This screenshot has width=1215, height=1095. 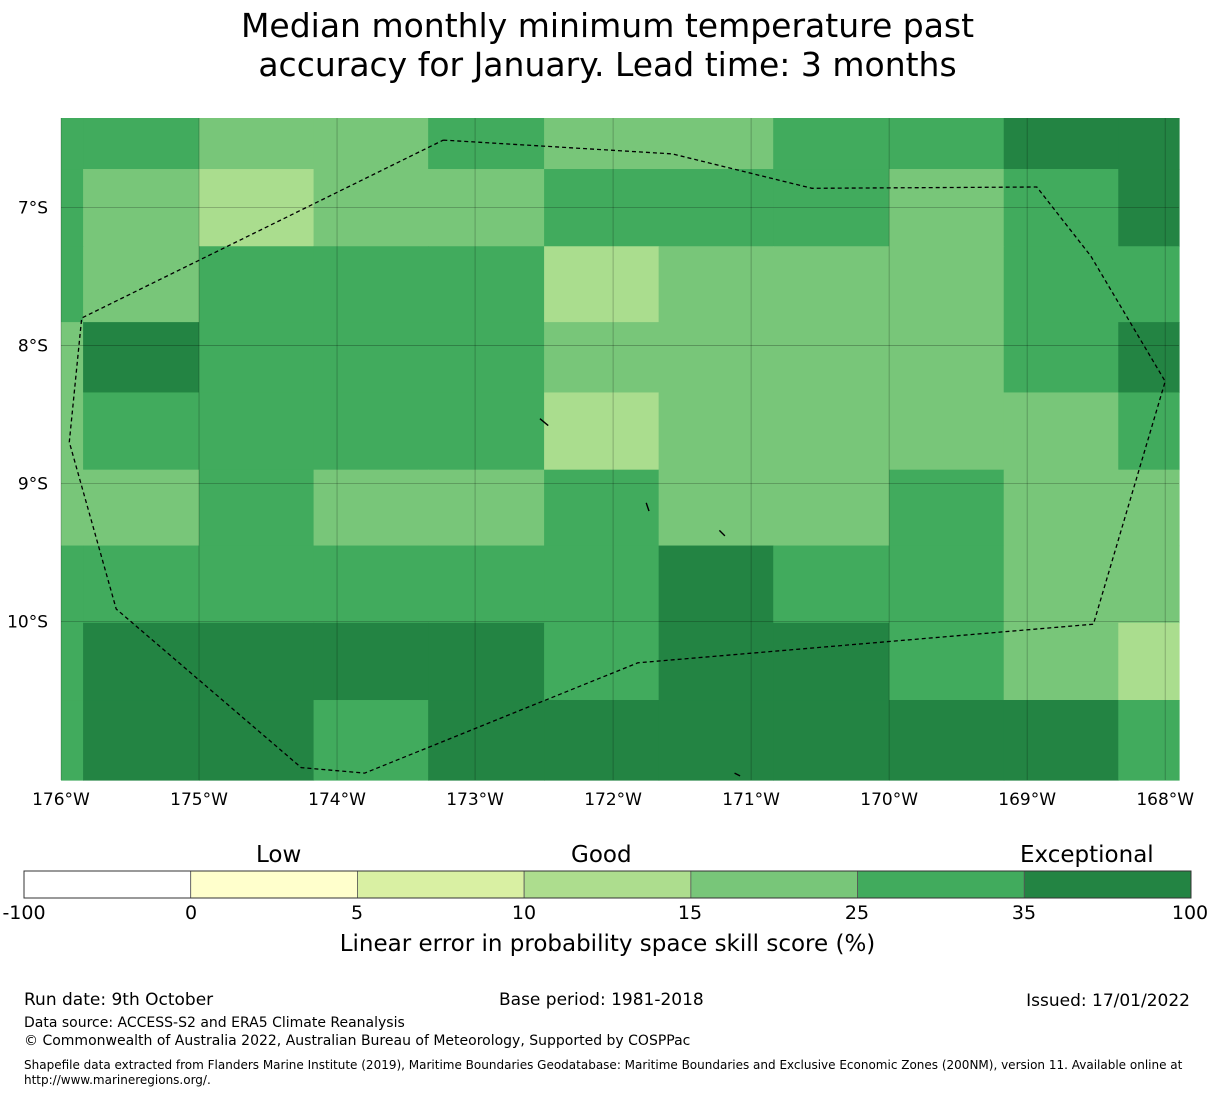 I want to click on latitude-tick-label: 7°S, so click(x=33, y=209).